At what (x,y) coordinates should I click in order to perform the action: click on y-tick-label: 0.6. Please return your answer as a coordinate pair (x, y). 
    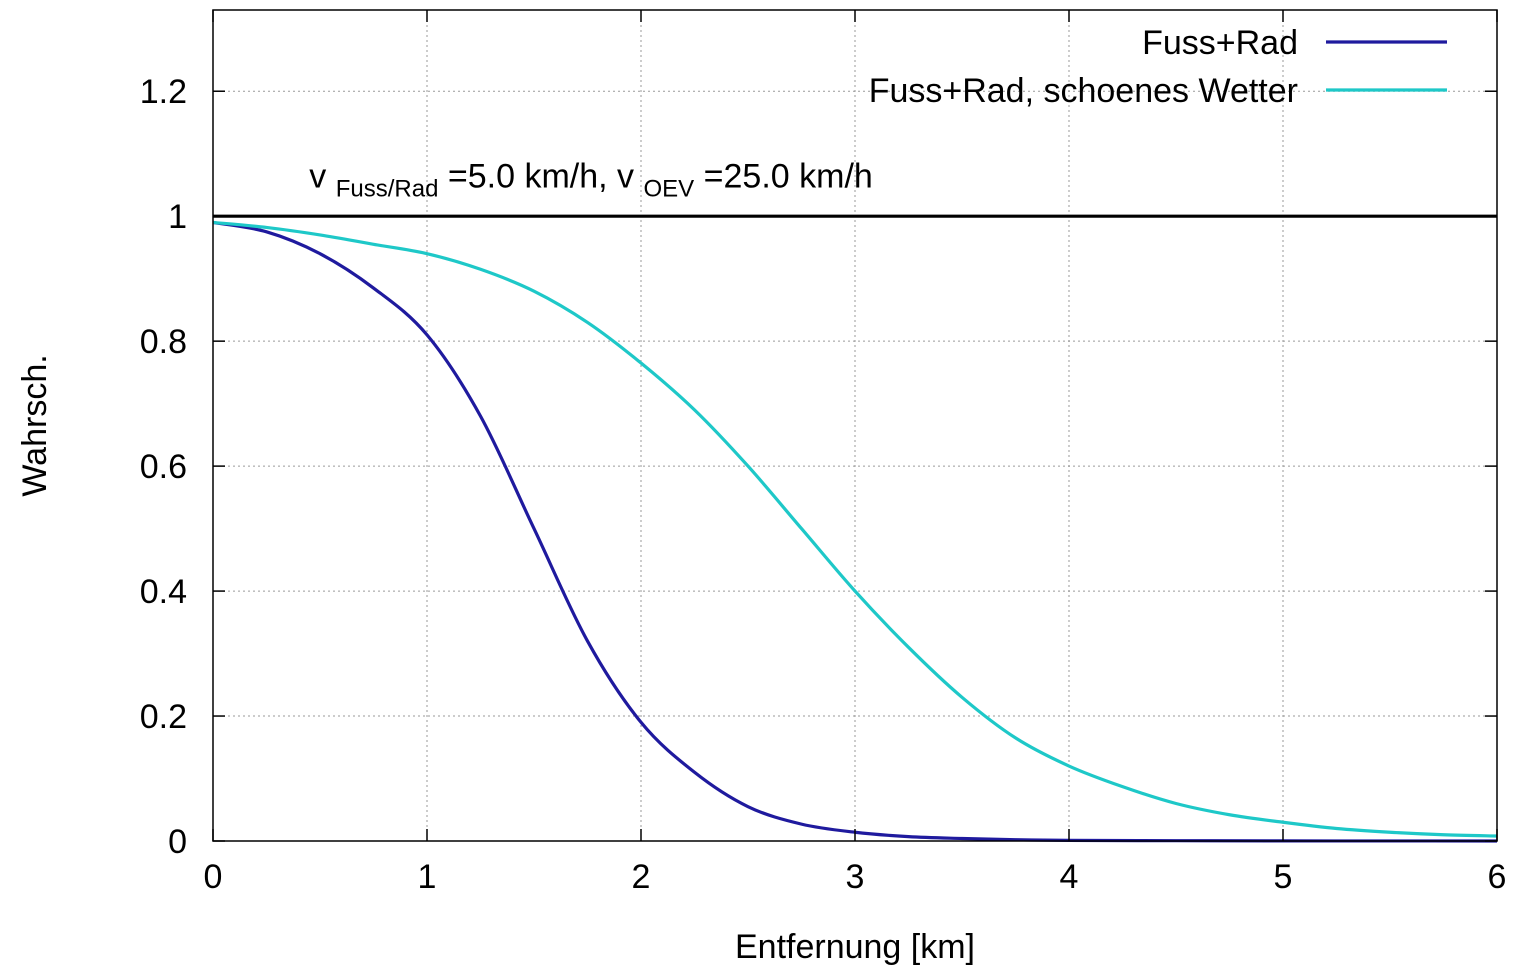
    Looking at the image, I should click on (163, 467).